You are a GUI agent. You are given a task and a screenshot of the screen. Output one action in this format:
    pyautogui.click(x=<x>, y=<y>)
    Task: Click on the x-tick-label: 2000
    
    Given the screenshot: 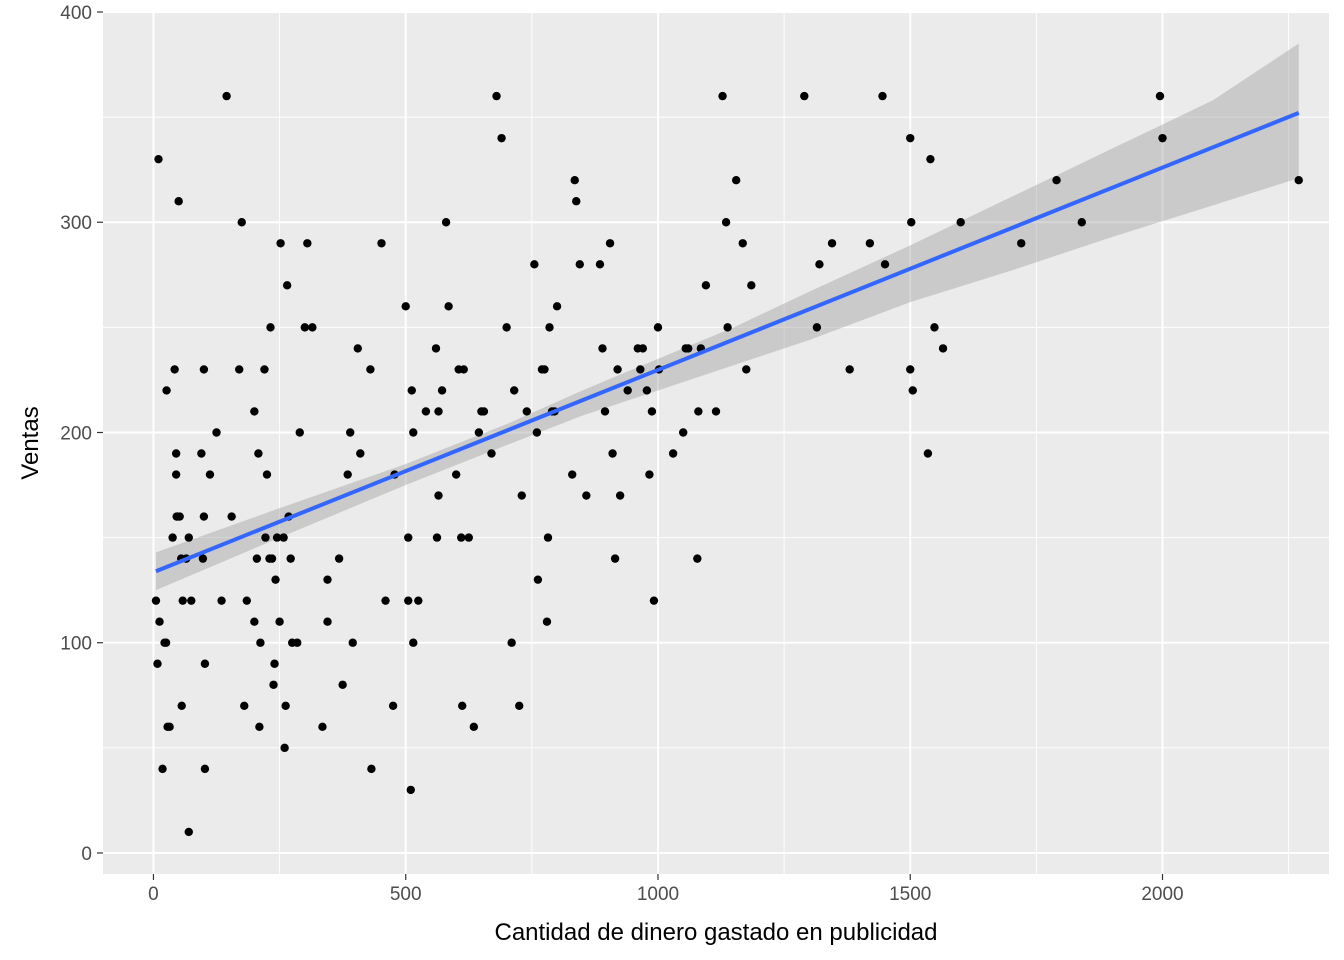 What is the action you would take?
    pyautogui.click(x=1162, y=894)
    